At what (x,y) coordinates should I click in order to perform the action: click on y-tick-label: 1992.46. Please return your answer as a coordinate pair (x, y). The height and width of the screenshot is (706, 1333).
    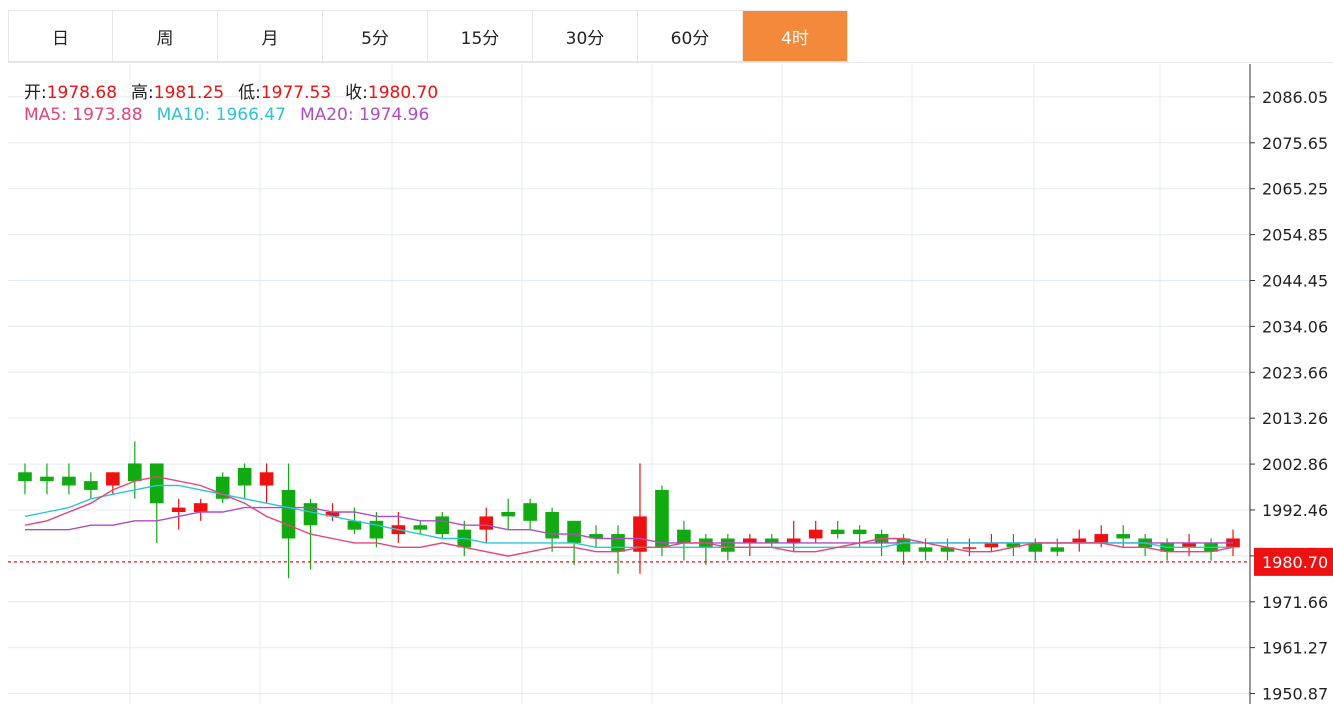
    Looking at the image, I should click on (1295, 510).